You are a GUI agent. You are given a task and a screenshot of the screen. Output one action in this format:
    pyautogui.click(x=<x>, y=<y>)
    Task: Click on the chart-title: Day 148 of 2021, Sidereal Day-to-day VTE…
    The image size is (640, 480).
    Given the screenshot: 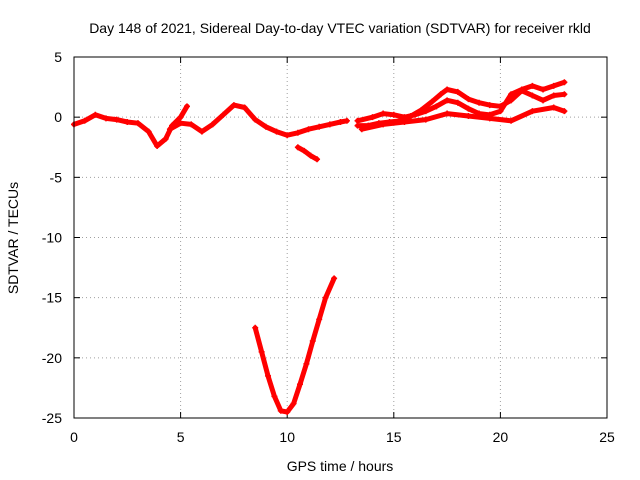 What is the action you would take?
    pyautogui.click(x=340, y=28)
    